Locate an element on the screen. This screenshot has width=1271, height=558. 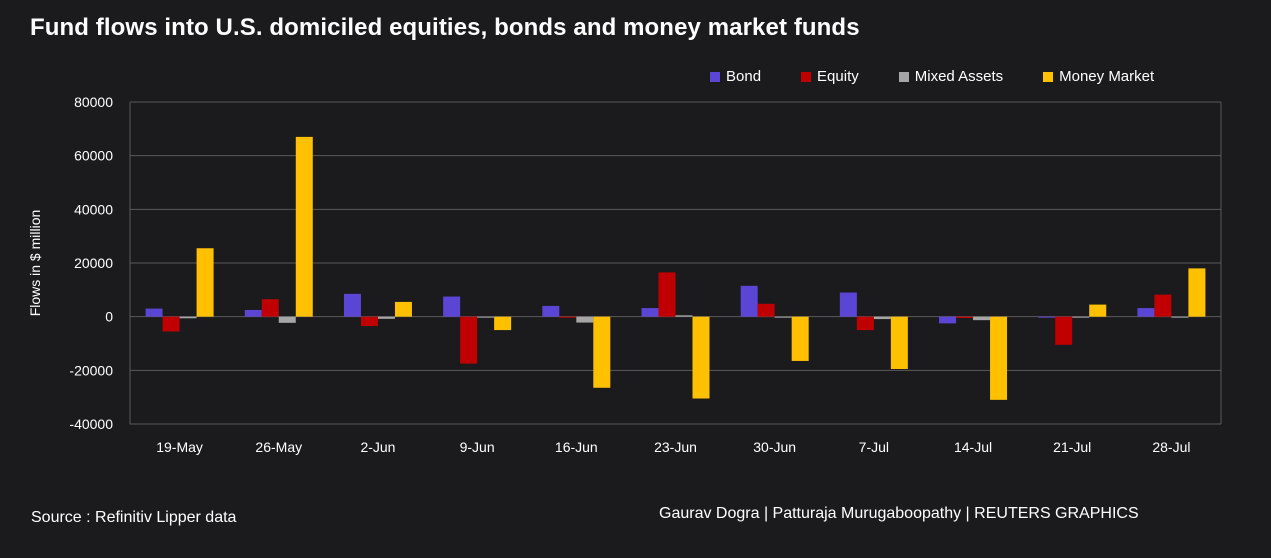
y-tick-label: 0 is located at coordinates (109, 317).